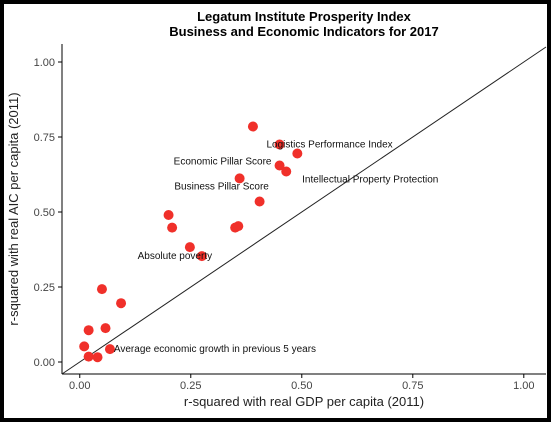 This screenshot has height=422, width=551. What do you see at coordinates (304, 16) in the screenshot?
I see `chart-title: Legatum Institute Prosperity Index` at bounding box center [304, 16].